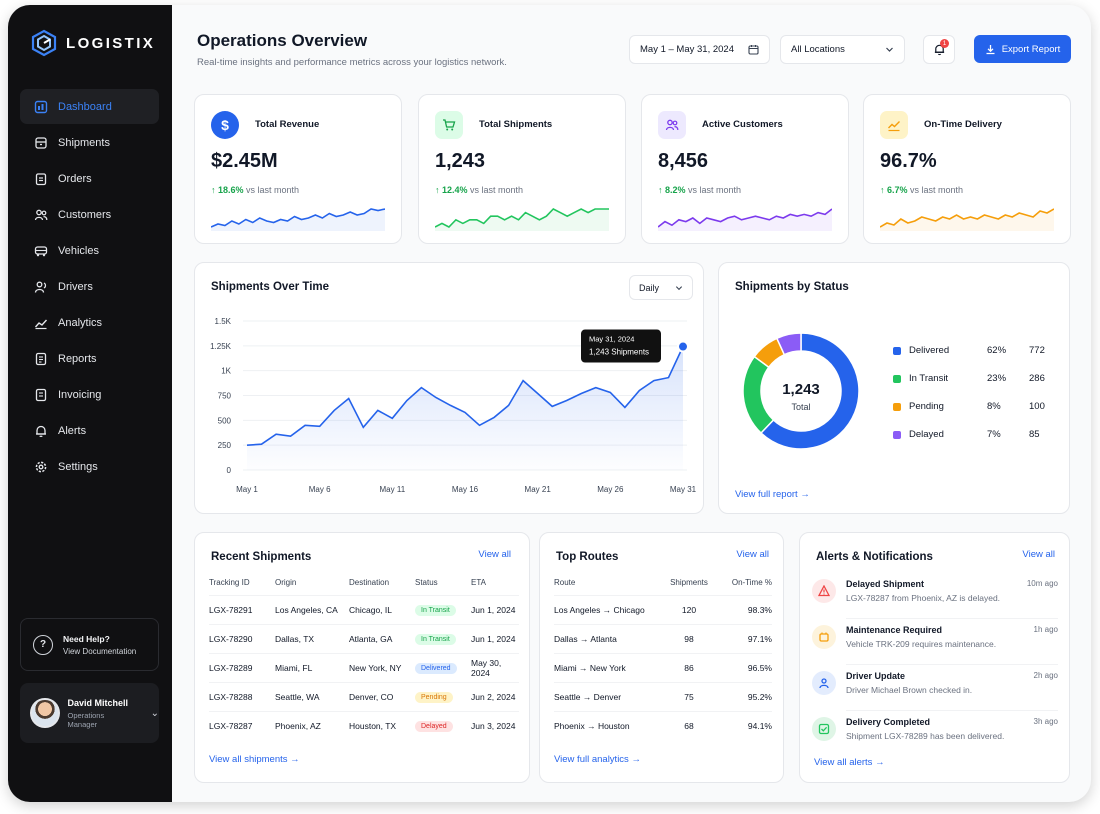  Describe the element at coordinates (849, 762) in the screenshot. I see `view-all-alerts-link: View all alerts →` at that location.